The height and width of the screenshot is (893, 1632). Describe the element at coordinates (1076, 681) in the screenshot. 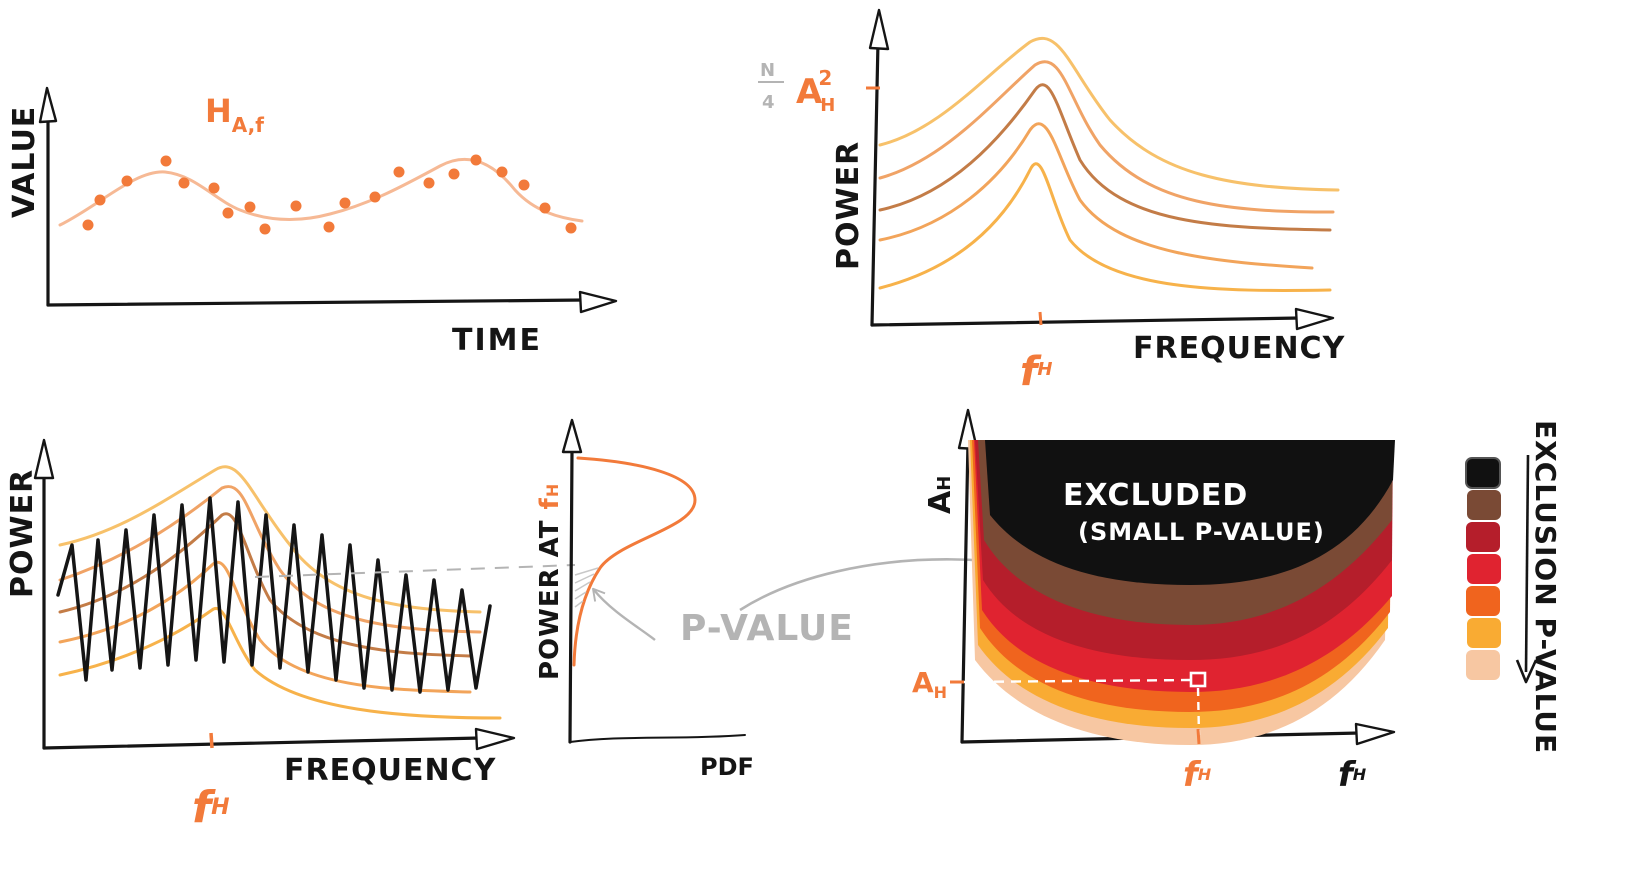

I see `amp-dashed-line` at that location.